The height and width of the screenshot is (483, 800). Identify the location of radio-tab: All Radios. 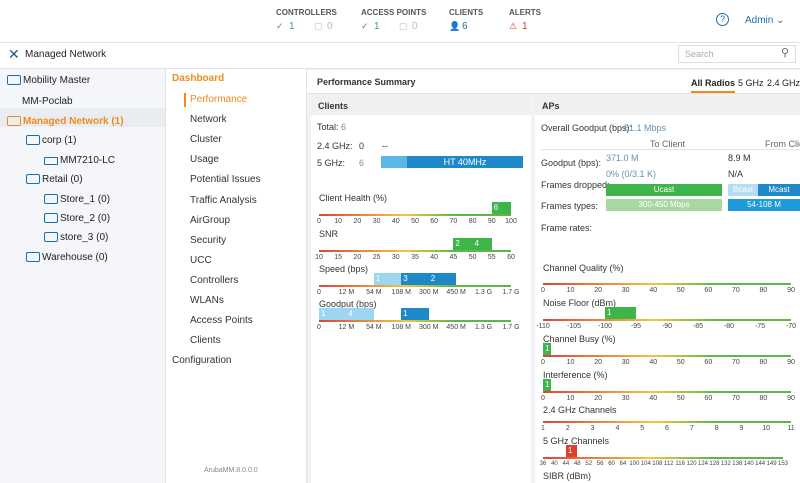
(713, 85).